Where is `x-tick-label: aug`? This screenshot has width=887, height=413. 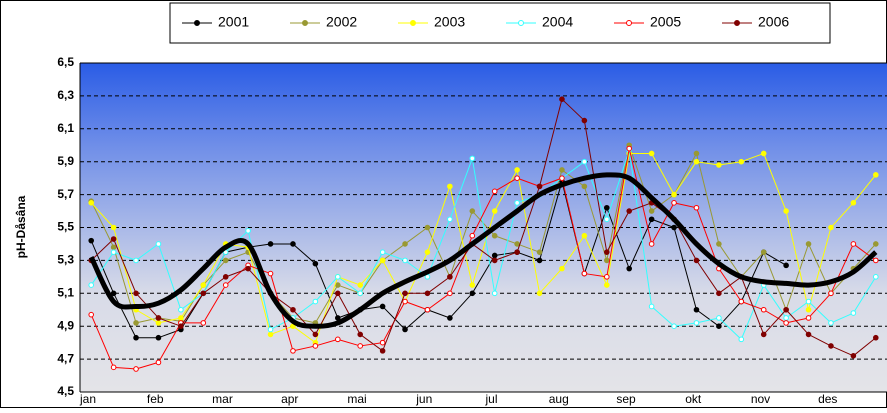 x-tick-label: aug is located at coordinates (559, 399).